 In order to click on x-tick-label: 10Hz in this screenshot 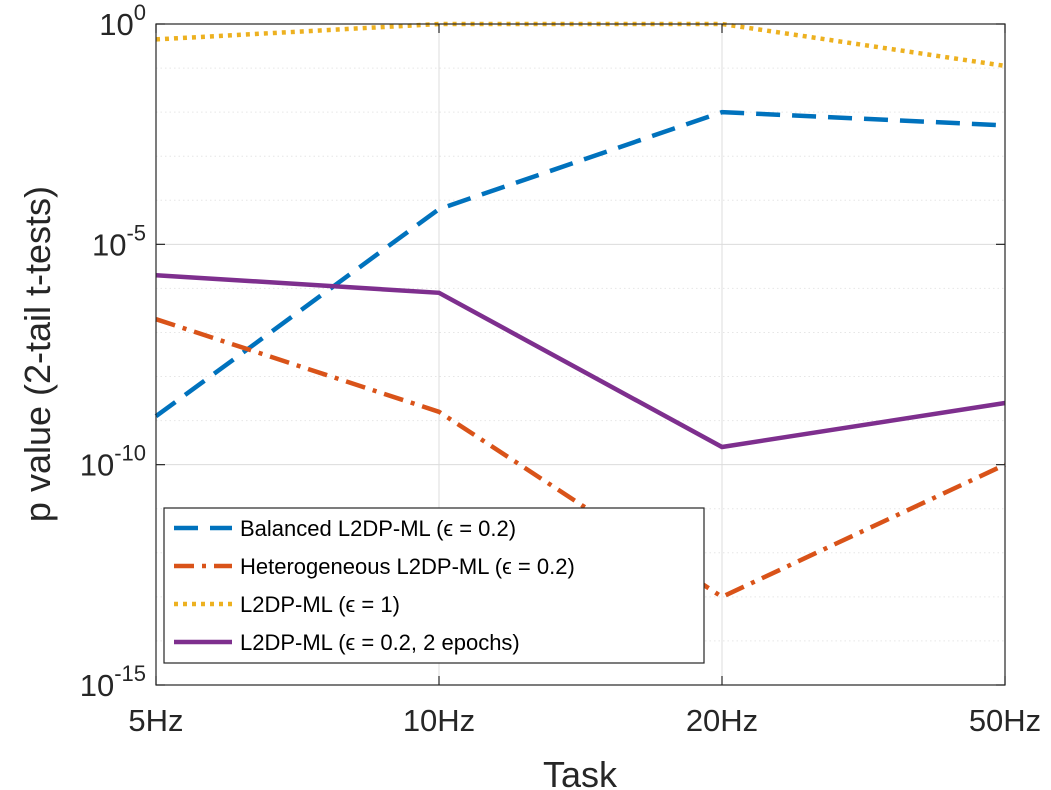, I will do `click(439, 720)`.